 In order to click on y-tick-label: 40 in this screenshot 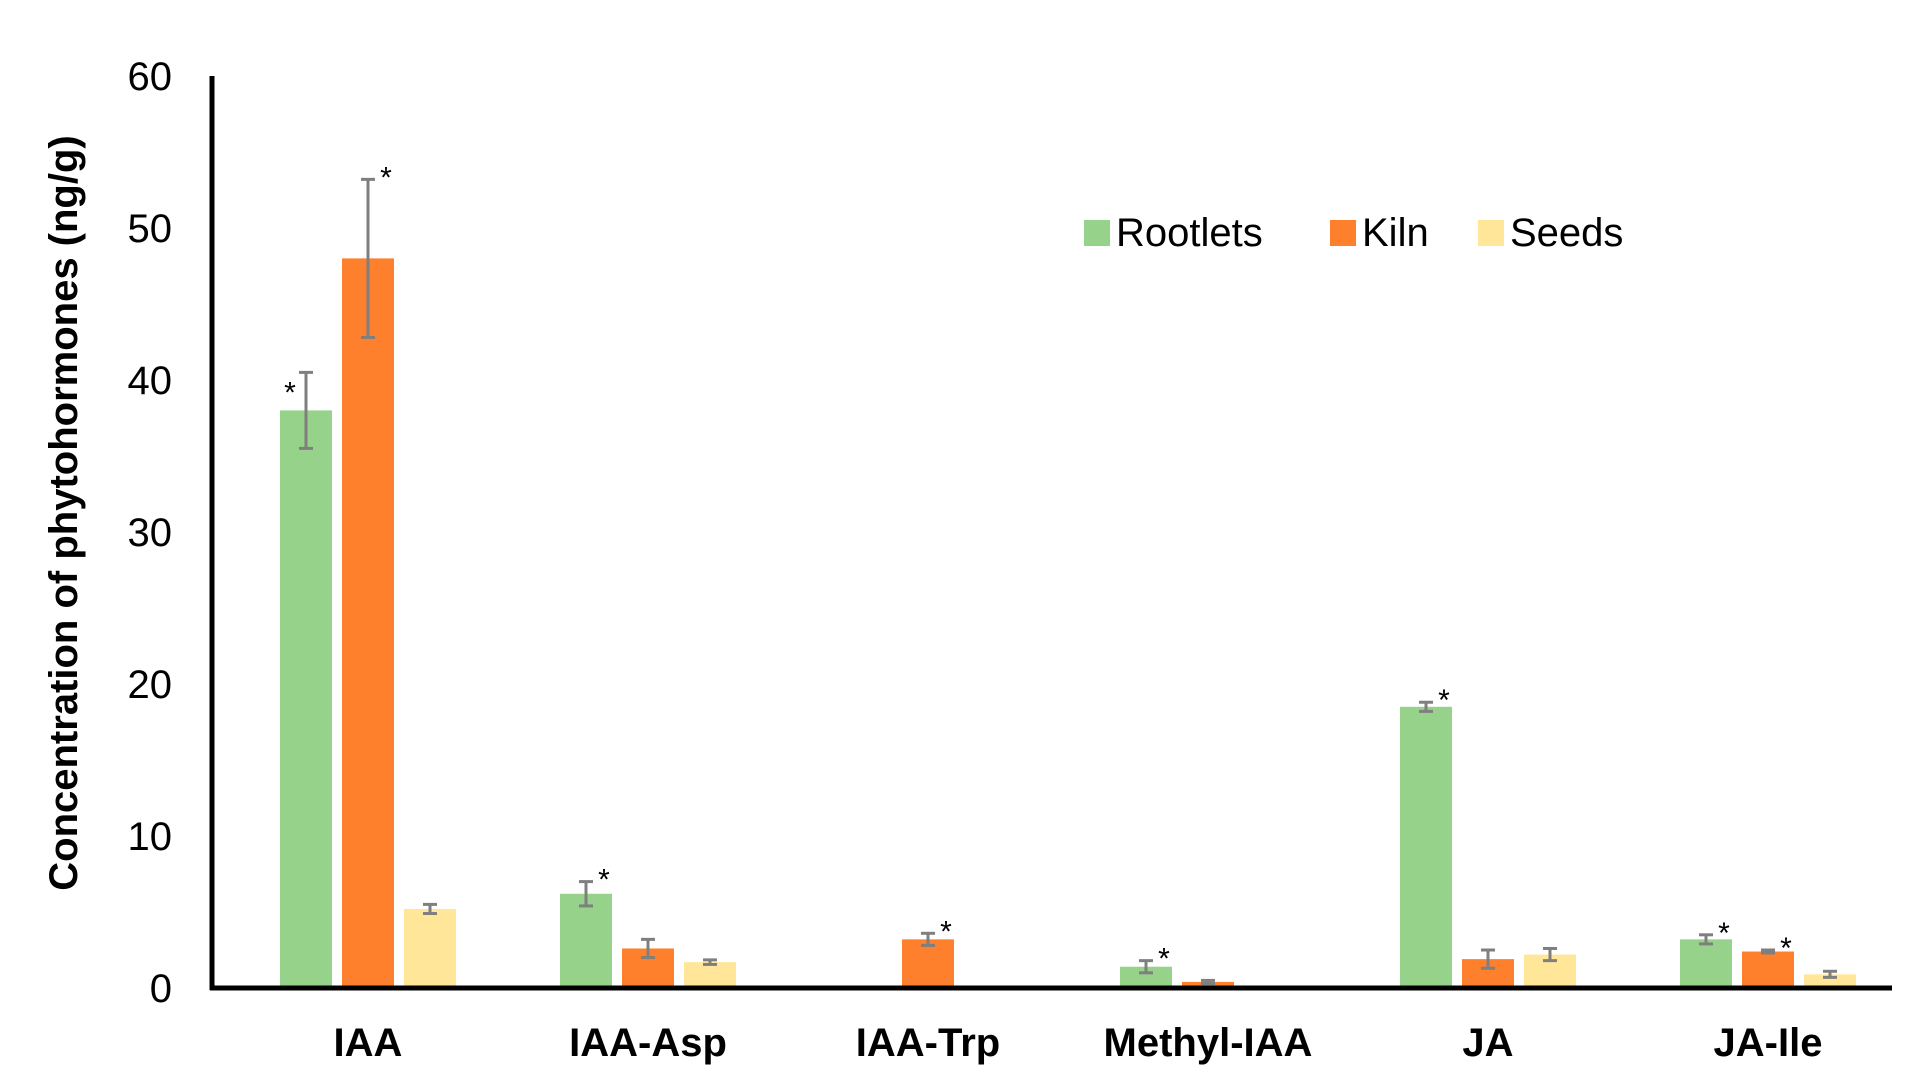, I will do `click(150, 381)`.